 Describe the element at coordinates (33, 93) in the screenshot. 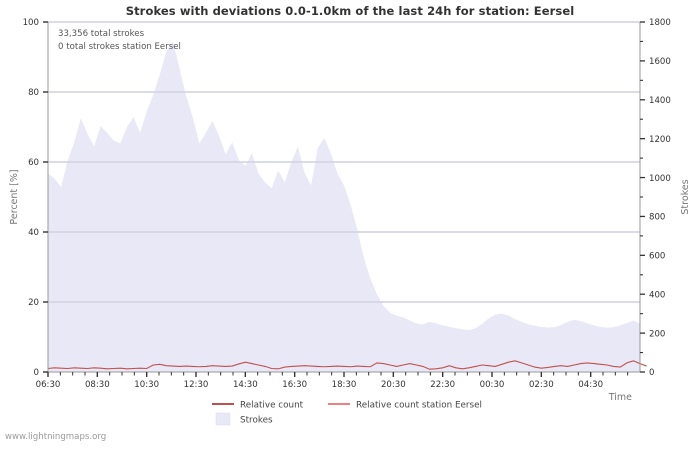

I see `axis-left-tick-label: 80` at that location.